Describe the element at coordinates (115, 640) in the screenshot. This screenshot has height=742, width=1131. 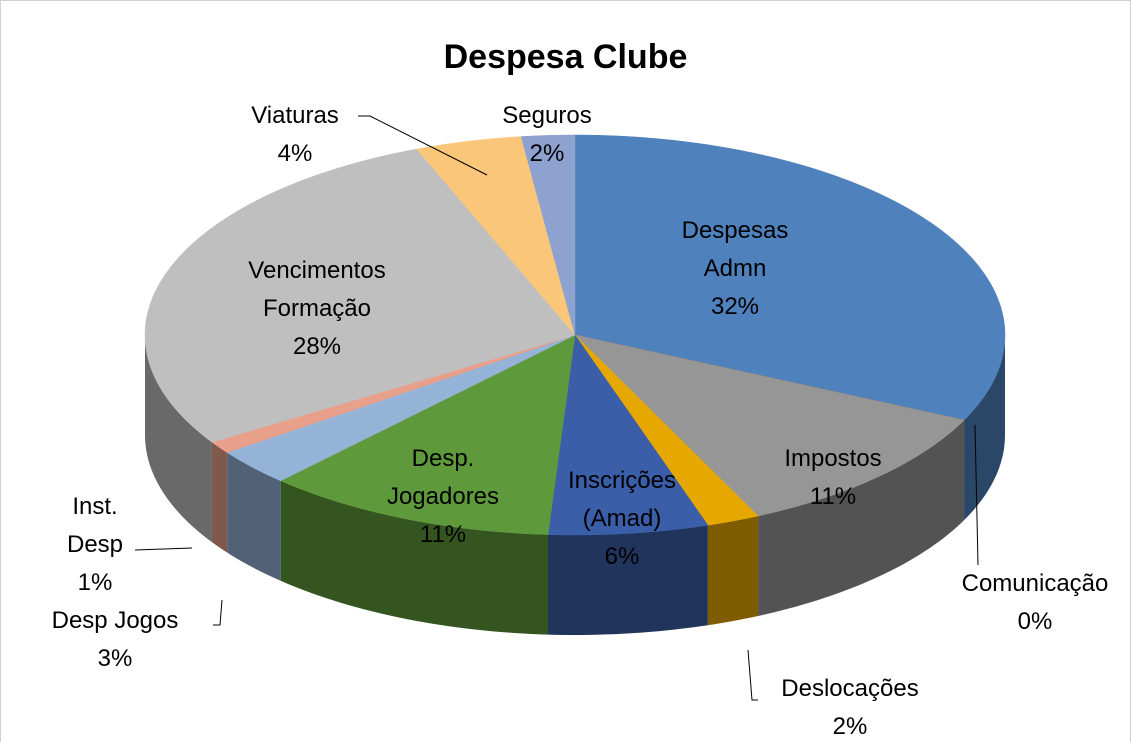
I see `data-label: Desp Jogos 3%` at that location.